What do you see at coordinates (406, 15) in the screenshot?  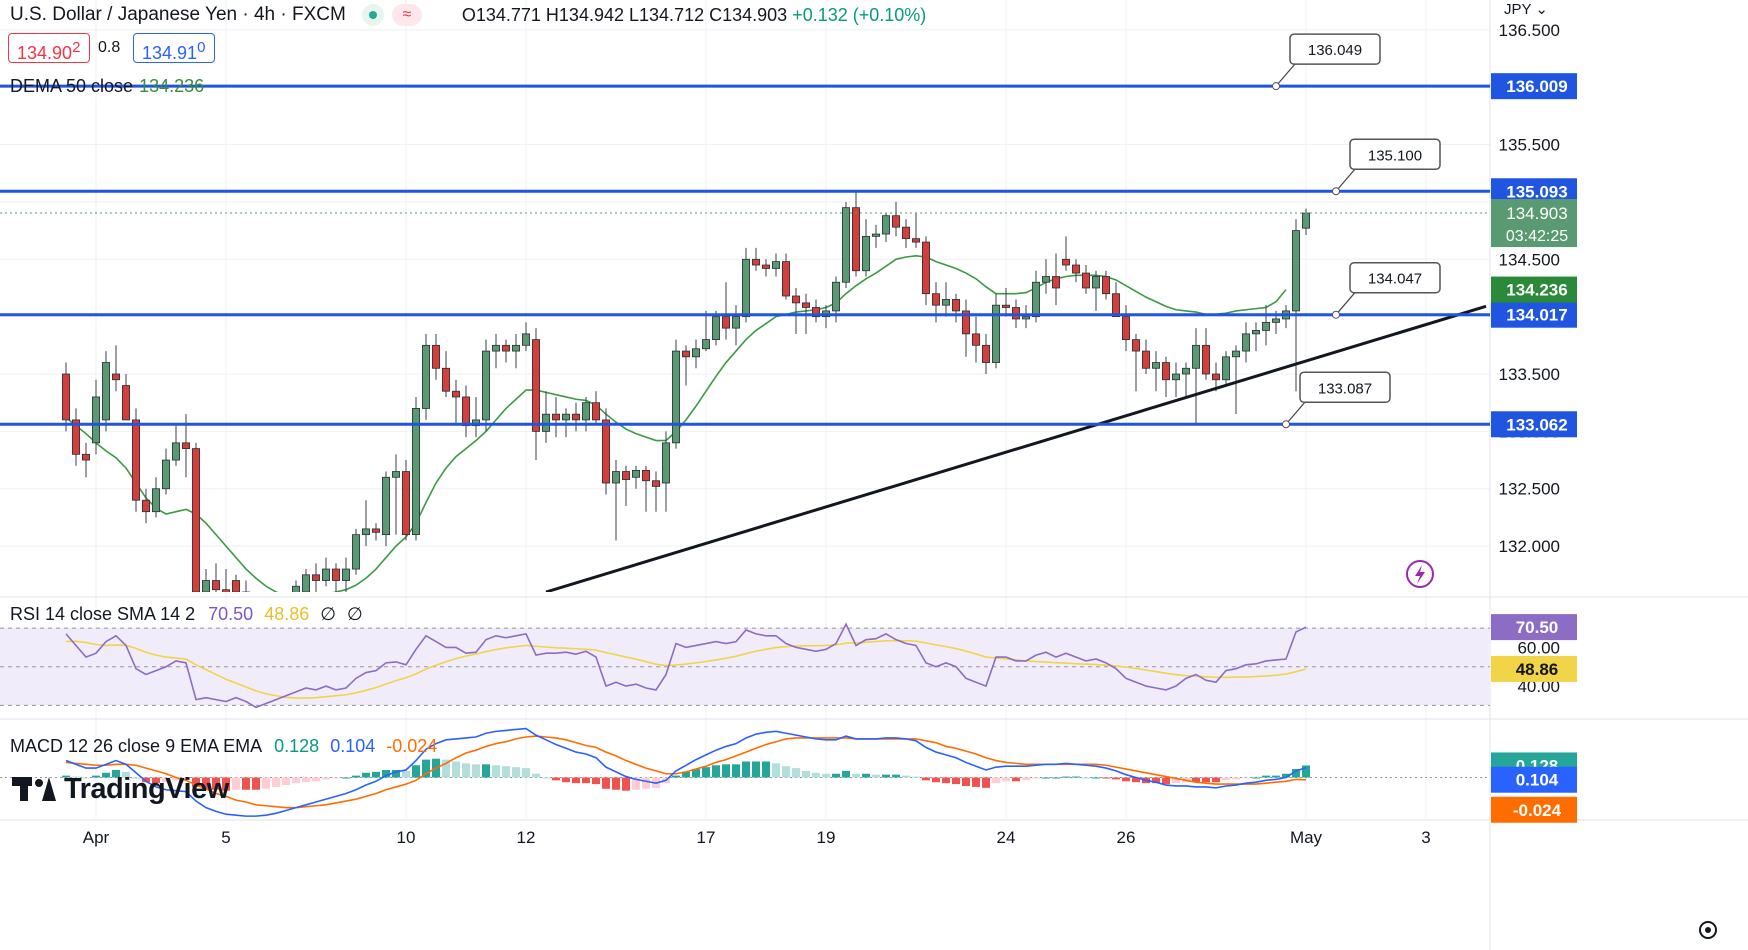 I see `wave-icon: ≈` at bounding box center [406, 15].